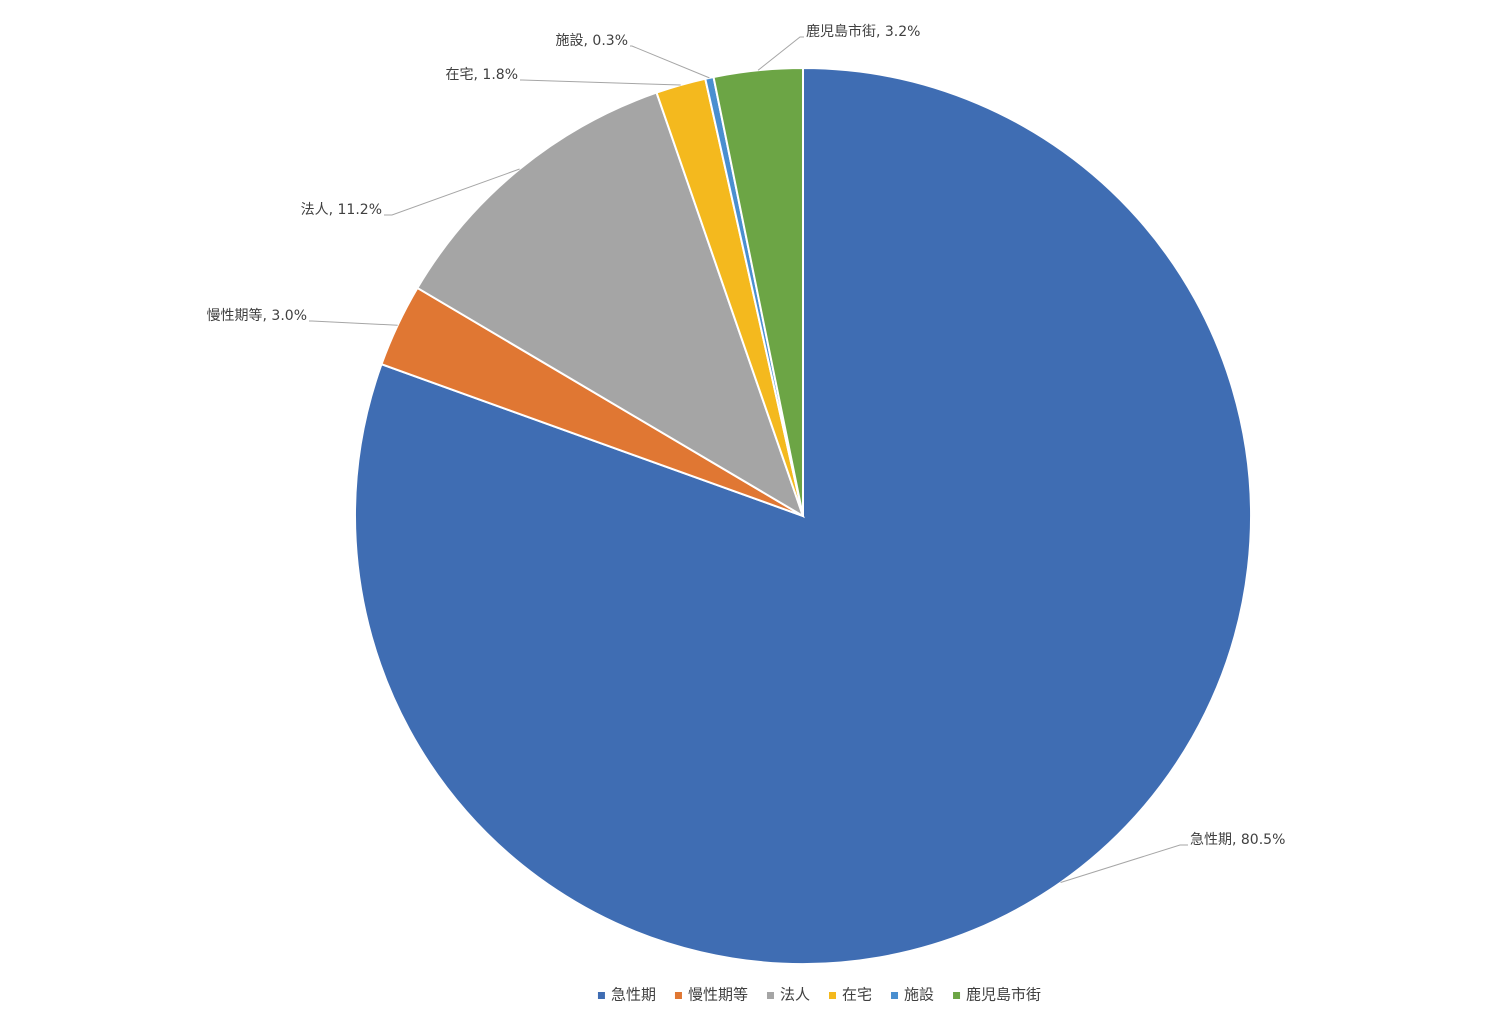  Describe the element at coordinates (341, 210) in the screenshot. I see `data-label: 法人, 11.2%` at that location.